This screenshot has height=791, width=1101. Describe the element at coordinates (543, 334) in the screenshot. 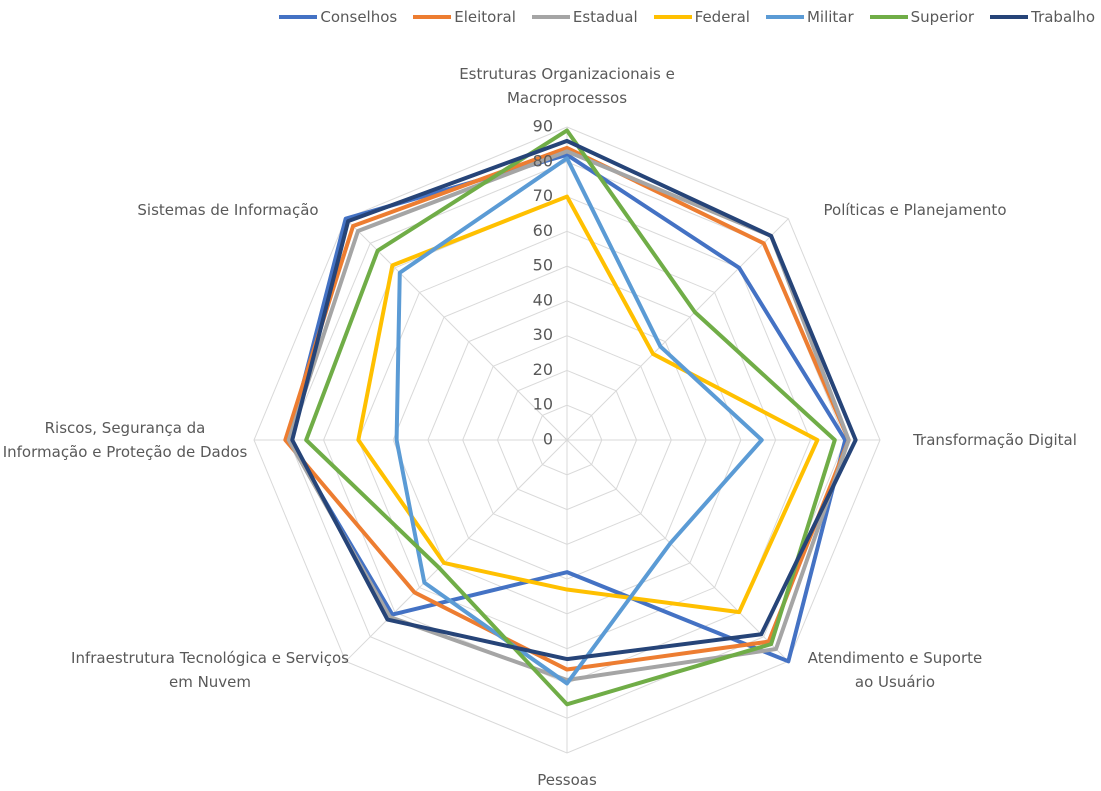

I see `r-tick-label: 30` at that location.